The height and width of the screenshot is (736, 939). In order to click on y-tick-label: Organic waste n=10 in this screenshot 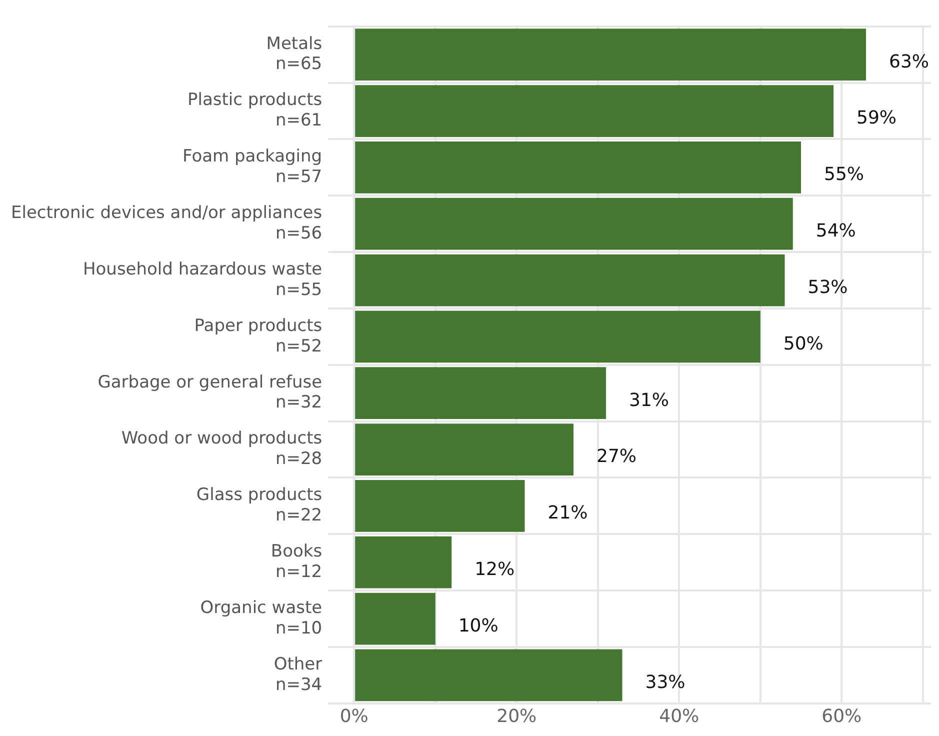, I will do `click(261, 618)`.